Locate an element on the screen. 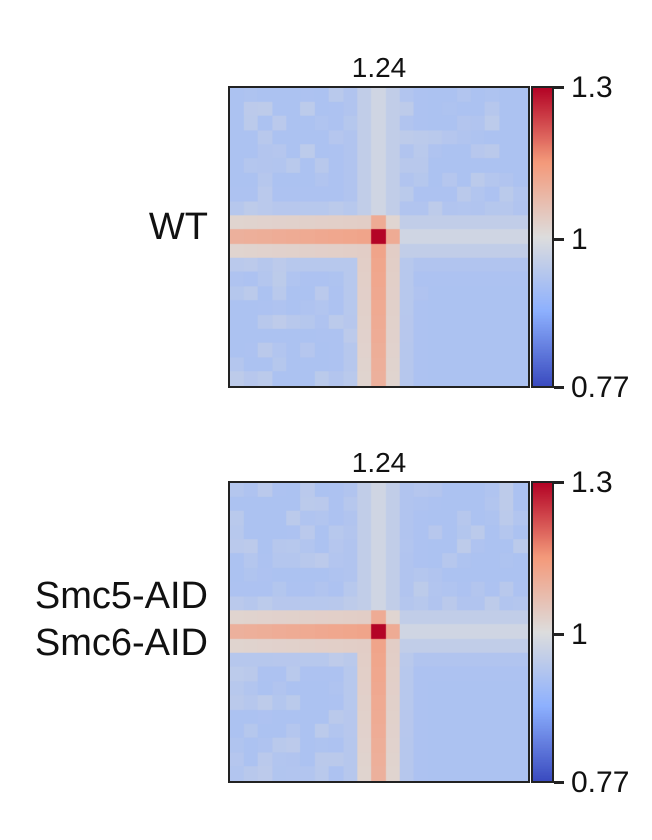  row-label: WT is located at coordinates (178, 227).